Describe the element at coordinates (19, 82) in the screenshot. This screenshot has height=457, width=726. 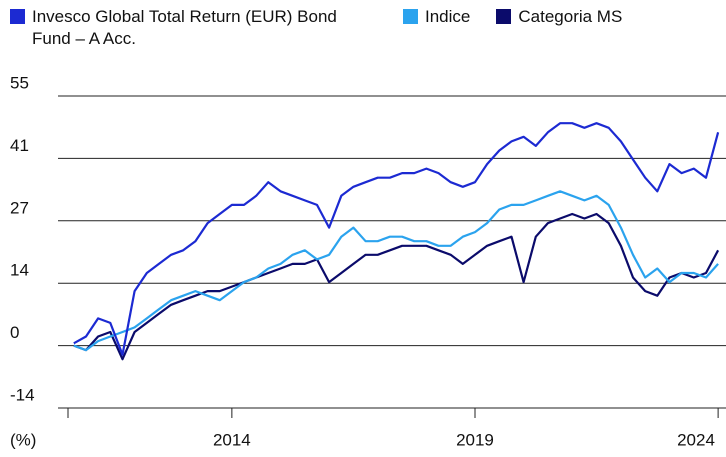
I see `y-tick-label: 55` at that location.